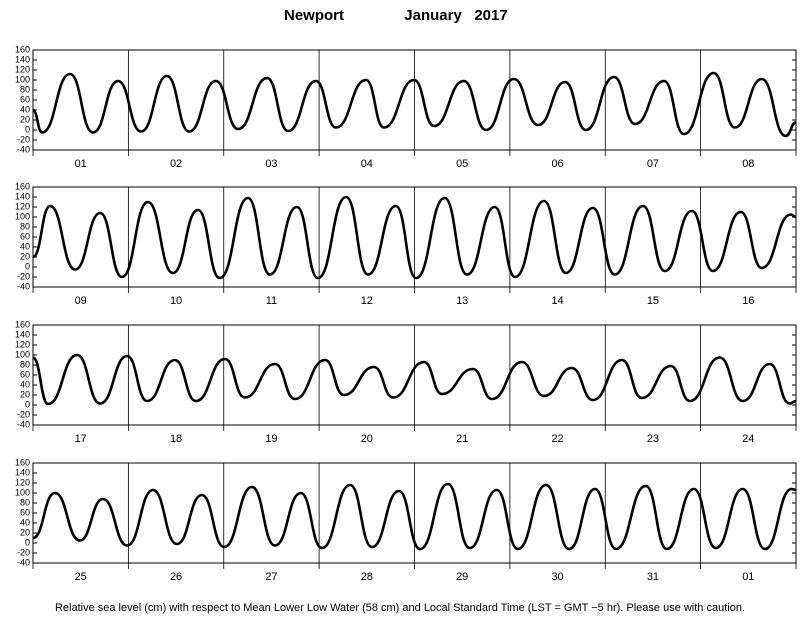  I want to click on day-label: 21, so click(462, 439).